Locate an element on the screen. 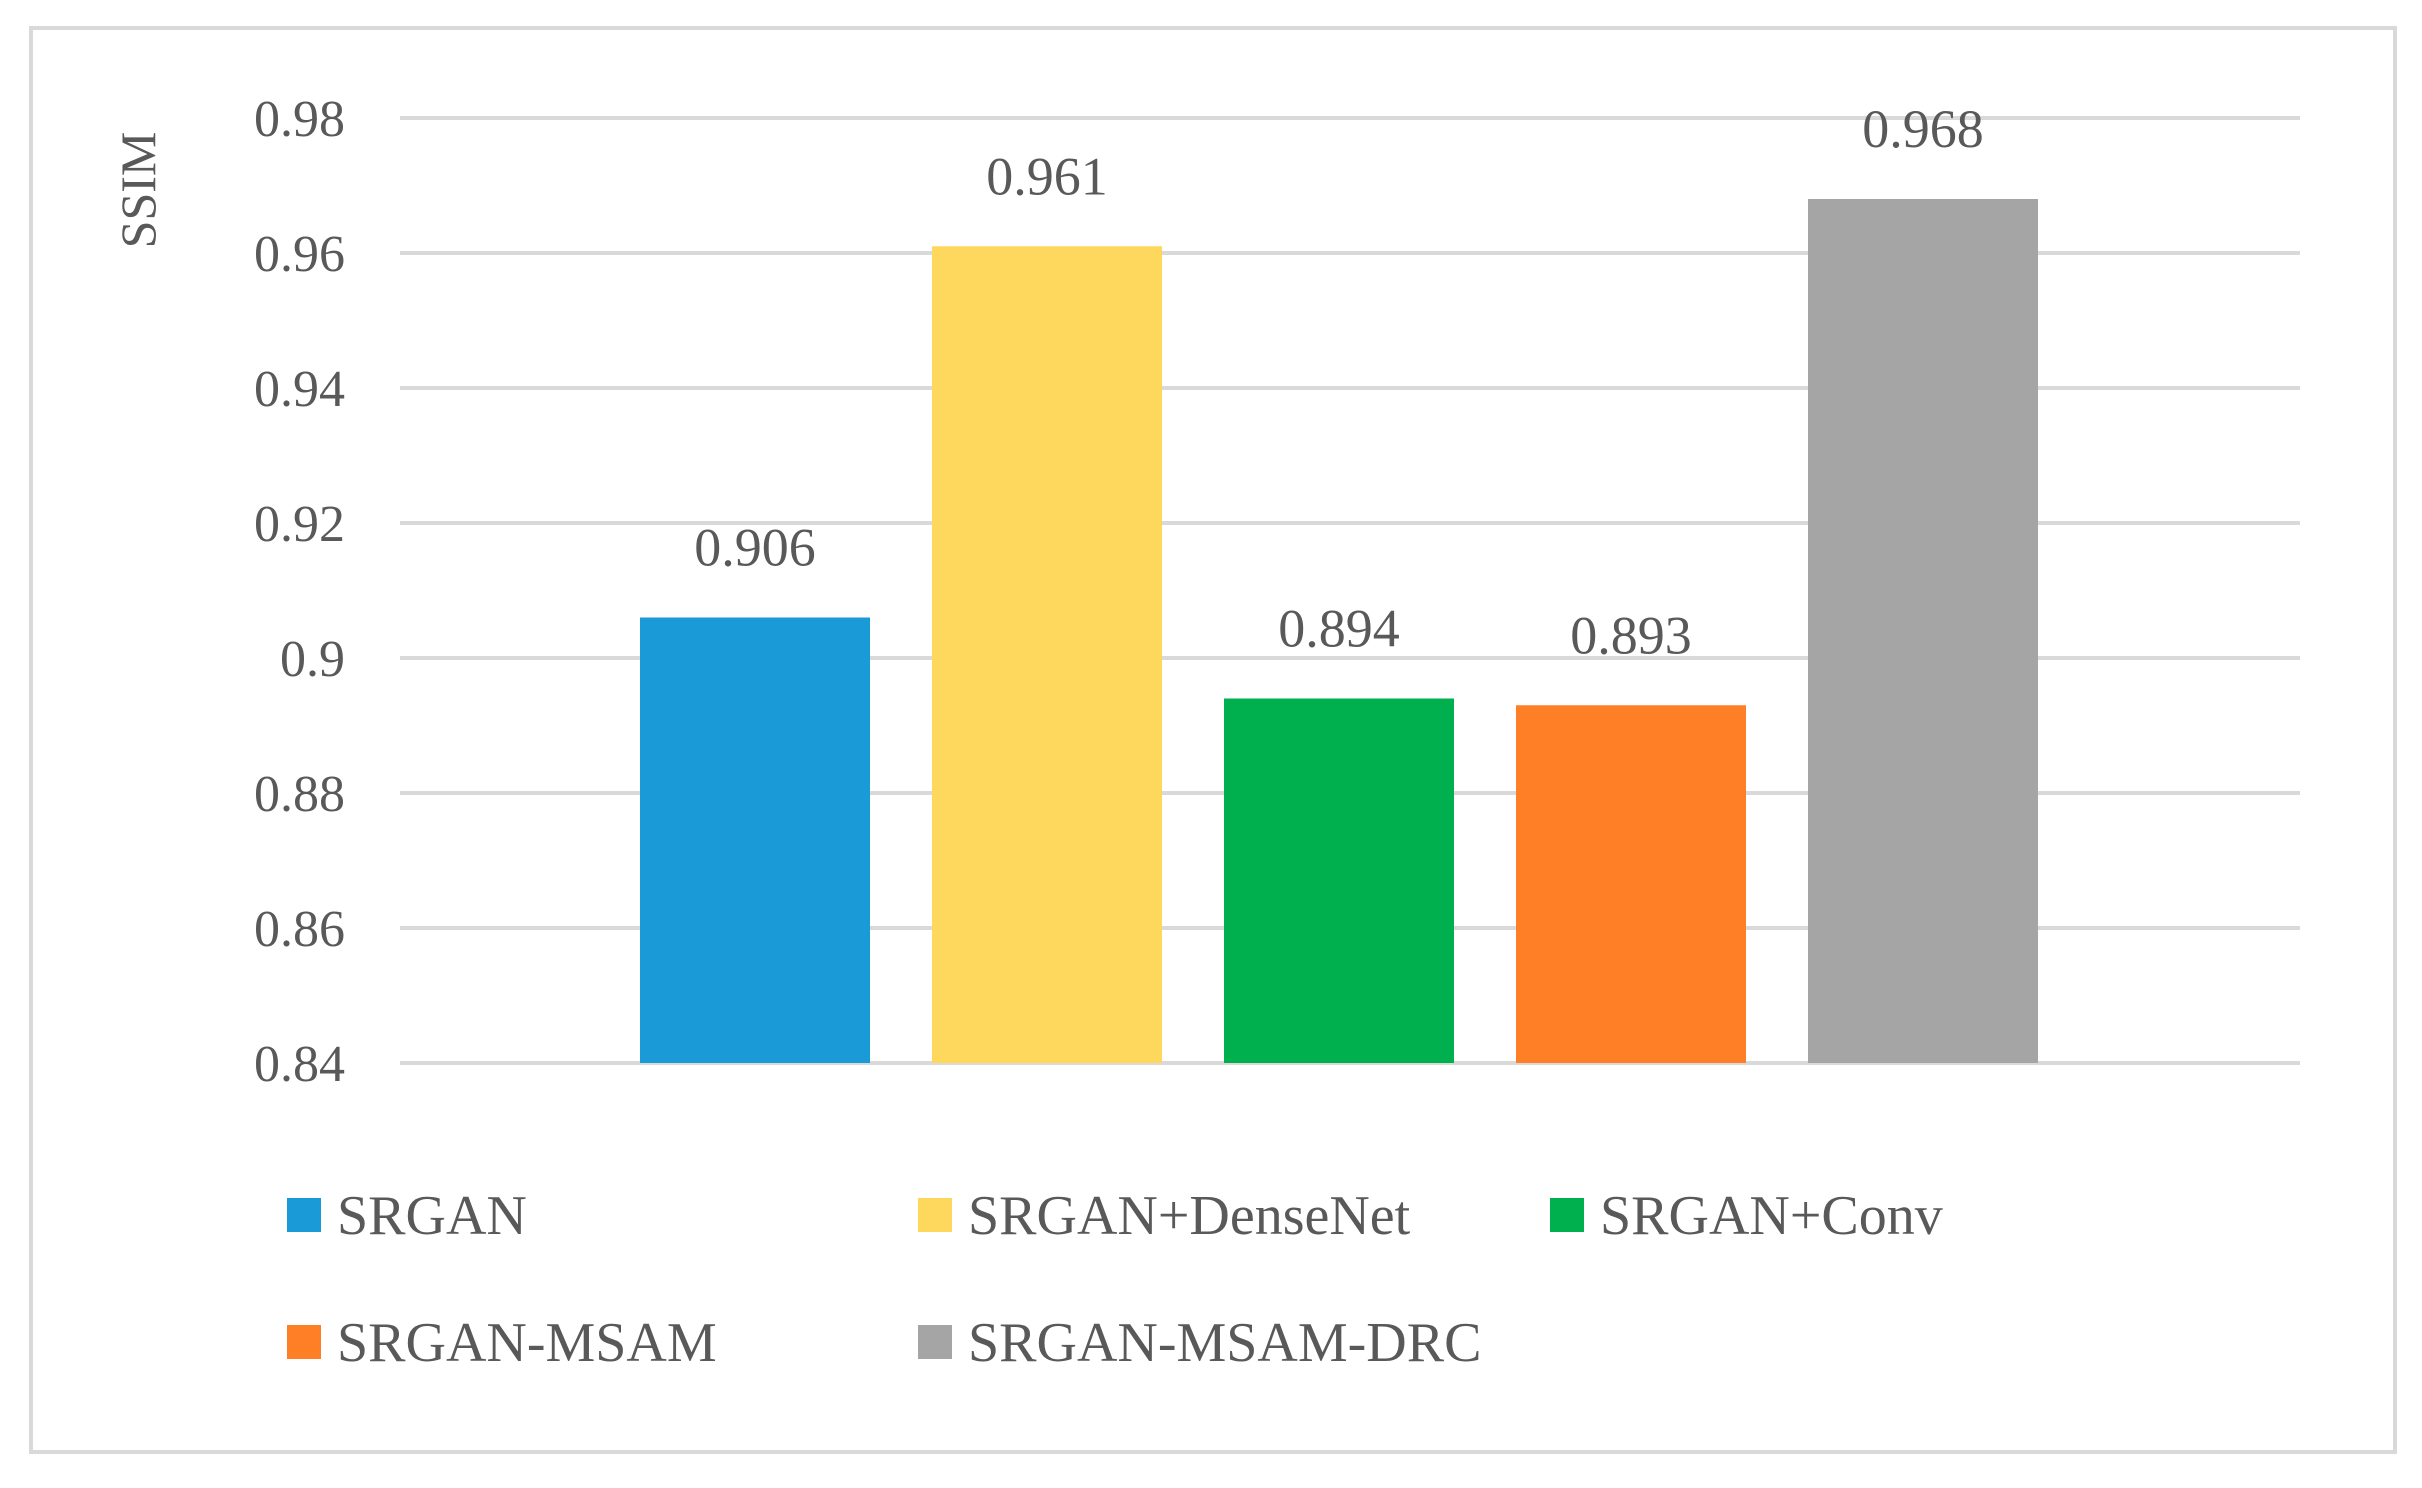 The height and width of the screenshot is (1488, 2422). y-tick-label: 0.88 is located at coordinates (299, 794).